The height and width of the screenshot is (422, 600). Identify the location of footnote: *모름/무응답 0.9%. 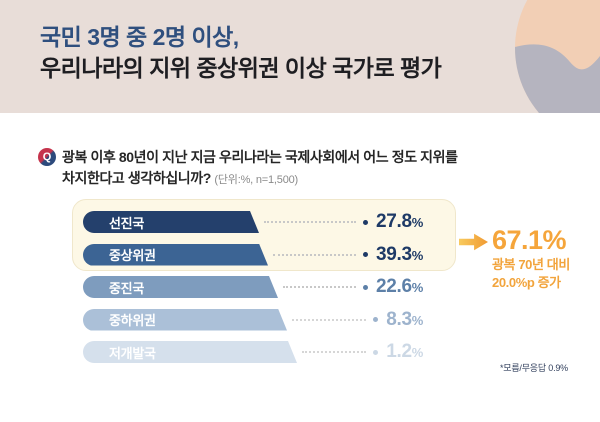
(533, 368).